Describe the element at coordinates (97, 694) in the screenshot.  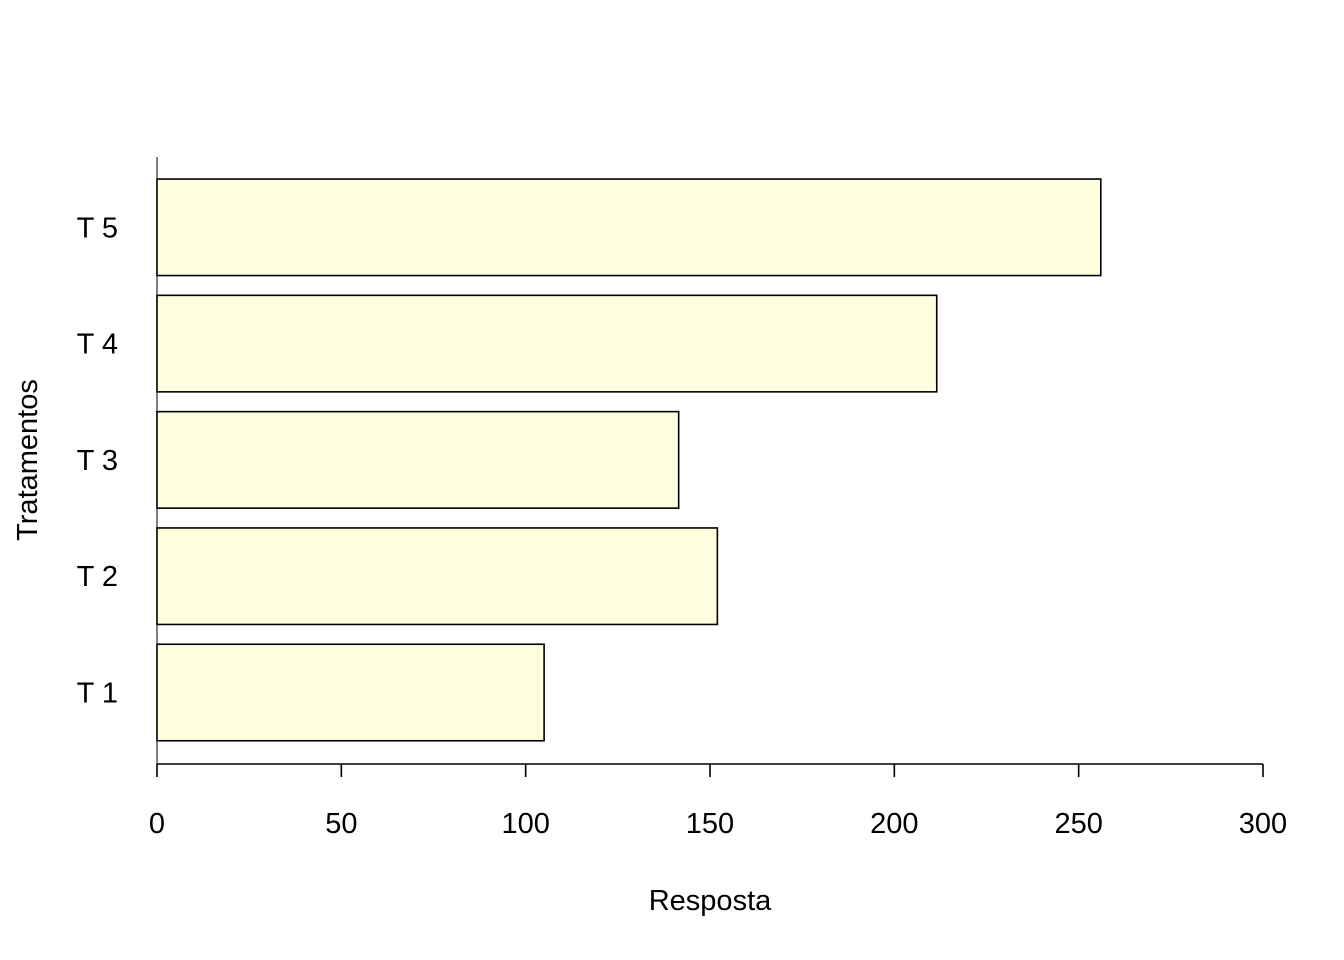
I see `category-label: T 1` at that location.